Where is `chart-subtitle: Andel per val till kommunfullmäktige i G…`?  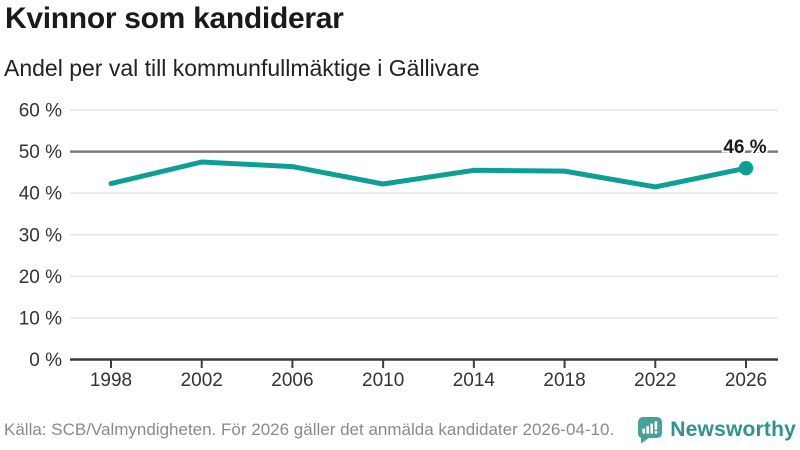 chart-subtitle: Andel per val till kommunfullmäktige i G… is located at coordinates (242, 68).